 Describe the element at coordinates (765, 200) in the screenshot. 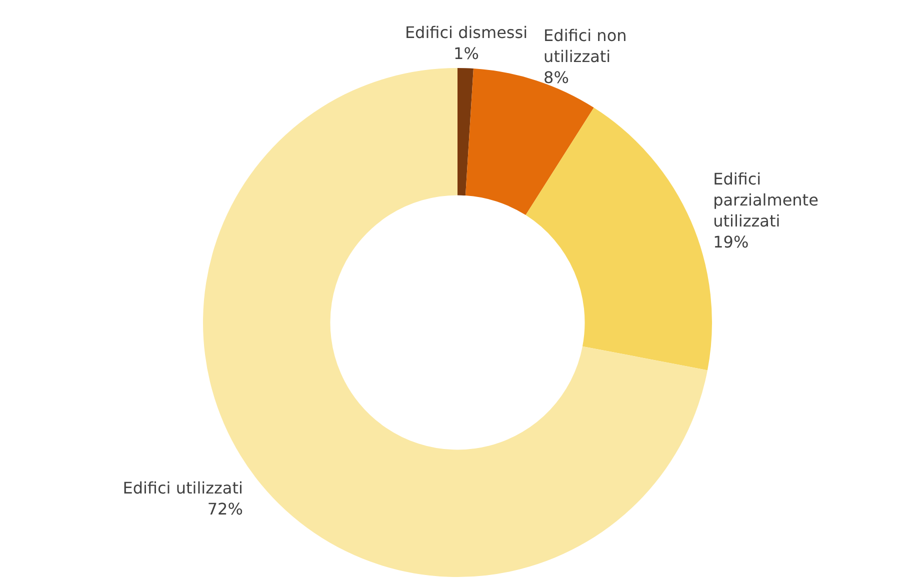

I see `slice-label: Edifici parzialmente utilizzati` at that location.